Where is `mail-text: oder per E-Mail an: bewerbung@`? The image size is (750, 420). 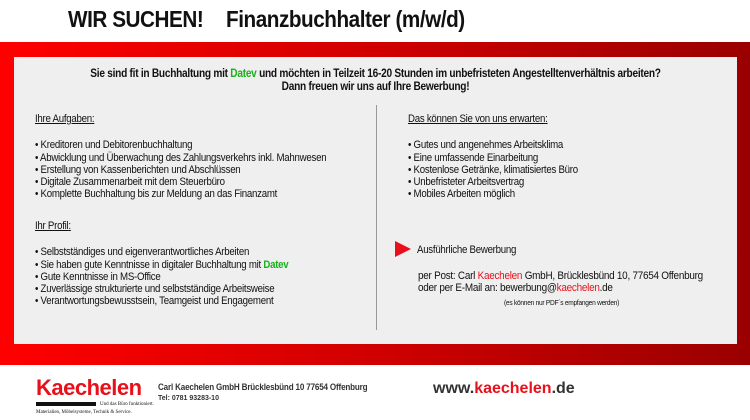 mail-text: oder per E-Mail an: bewerbung@ is located at coordinates (487, 288).